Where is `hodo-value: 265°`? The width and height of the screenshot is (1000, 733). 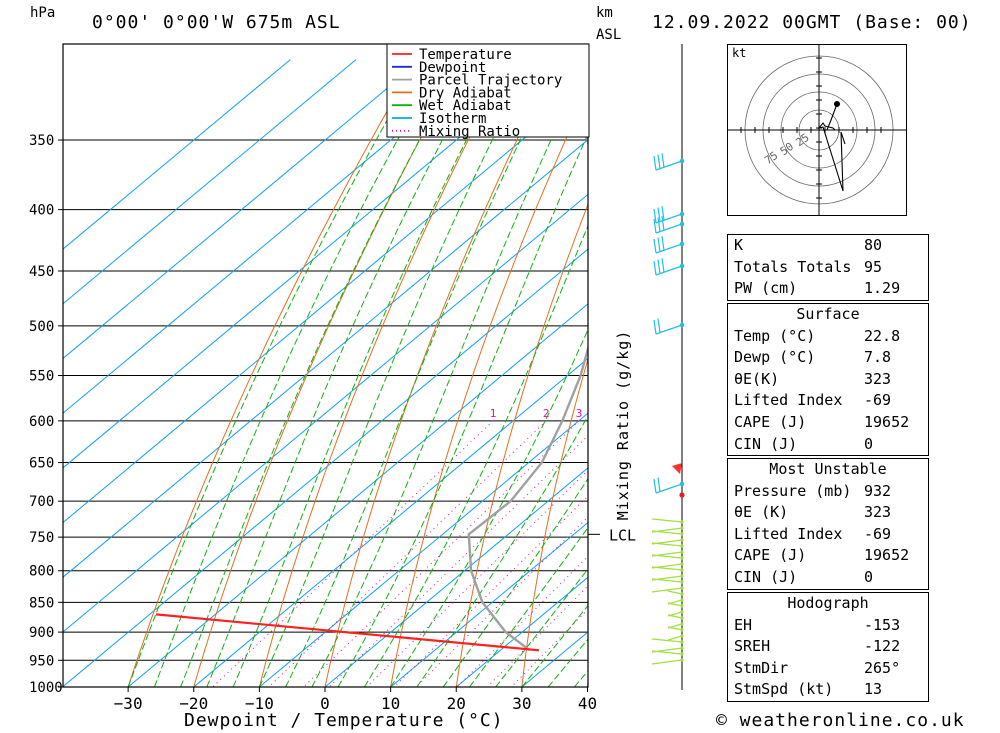
hodo-value: 265° is located at coordinates (882, 667).